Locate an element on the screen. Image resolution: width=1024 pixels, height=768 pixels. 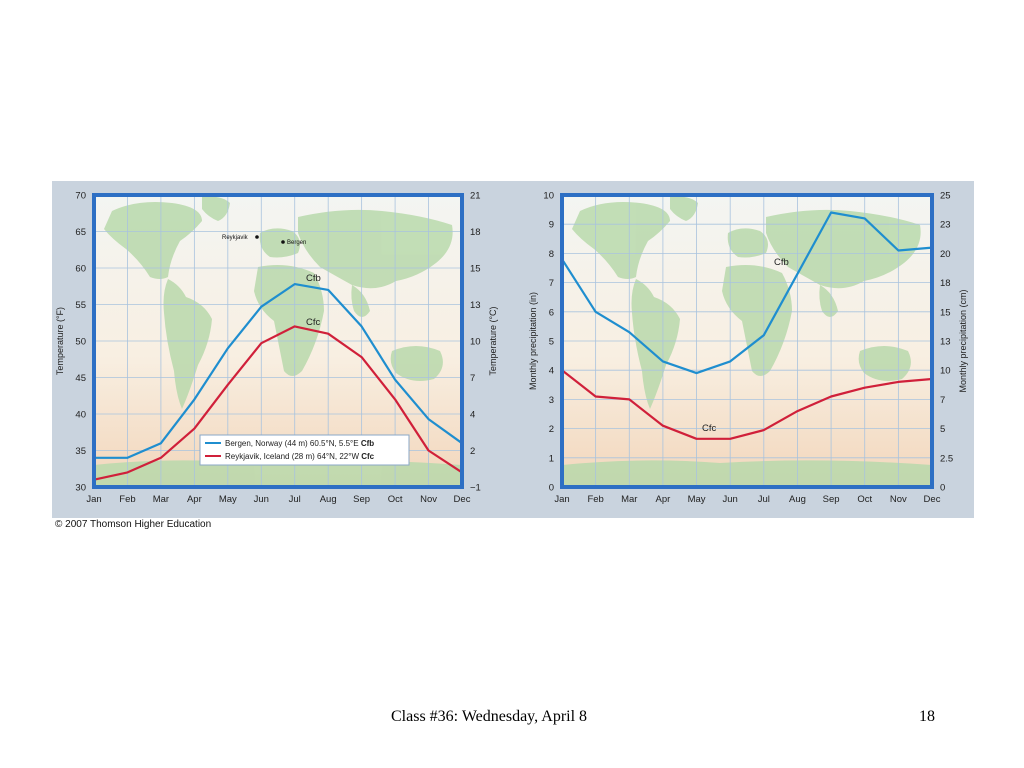
copyright-credit: © 2007 Thomson Higher Education is located at coordinates (133, 524).